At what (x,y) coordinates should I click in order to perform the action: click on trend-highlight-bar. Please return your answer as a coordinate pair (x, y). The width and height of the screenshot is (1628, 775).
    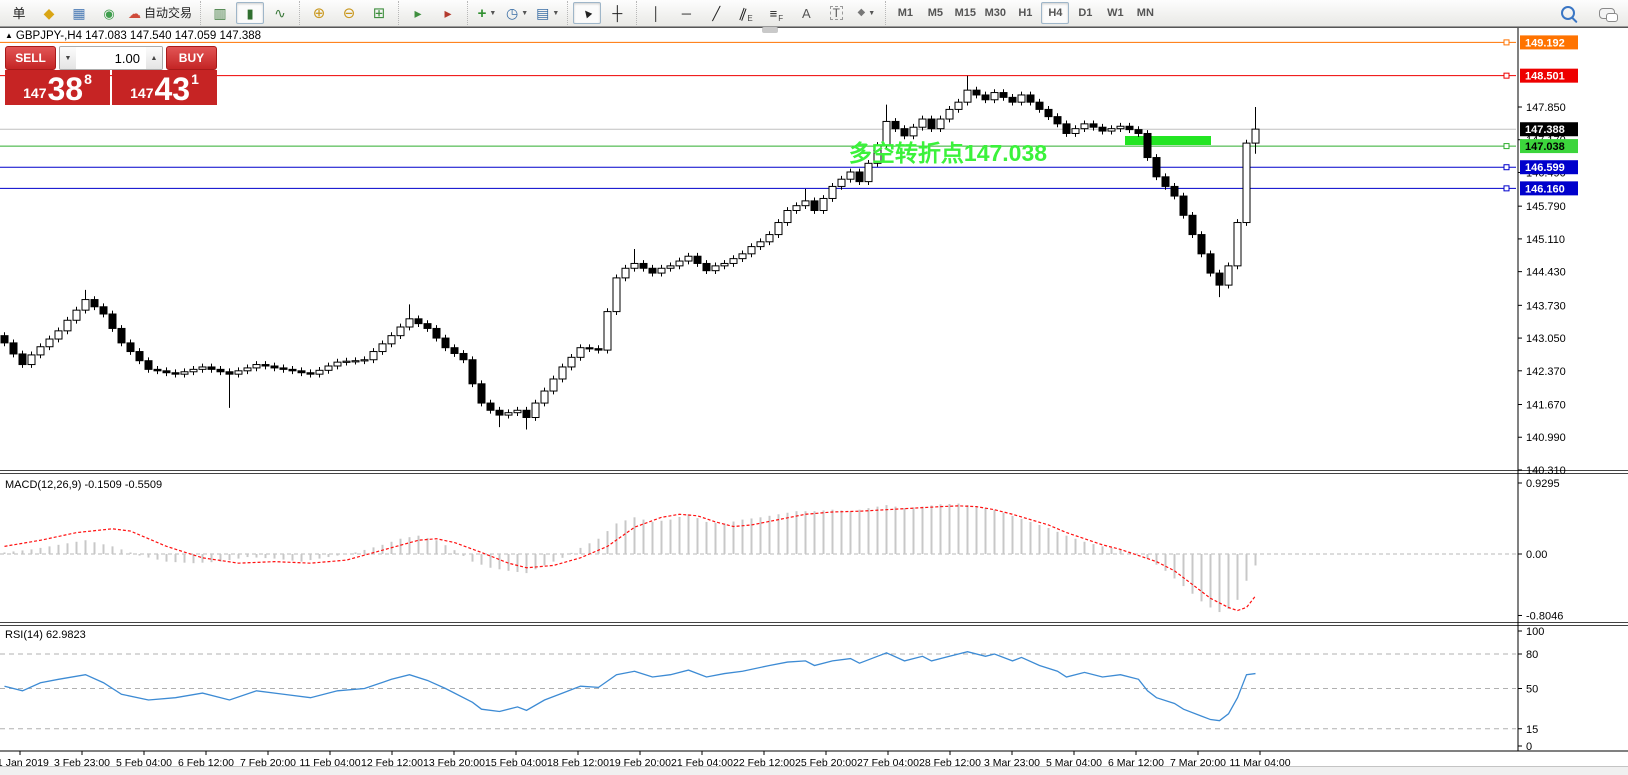
    Looking at the image, I should click on (1168, 140).